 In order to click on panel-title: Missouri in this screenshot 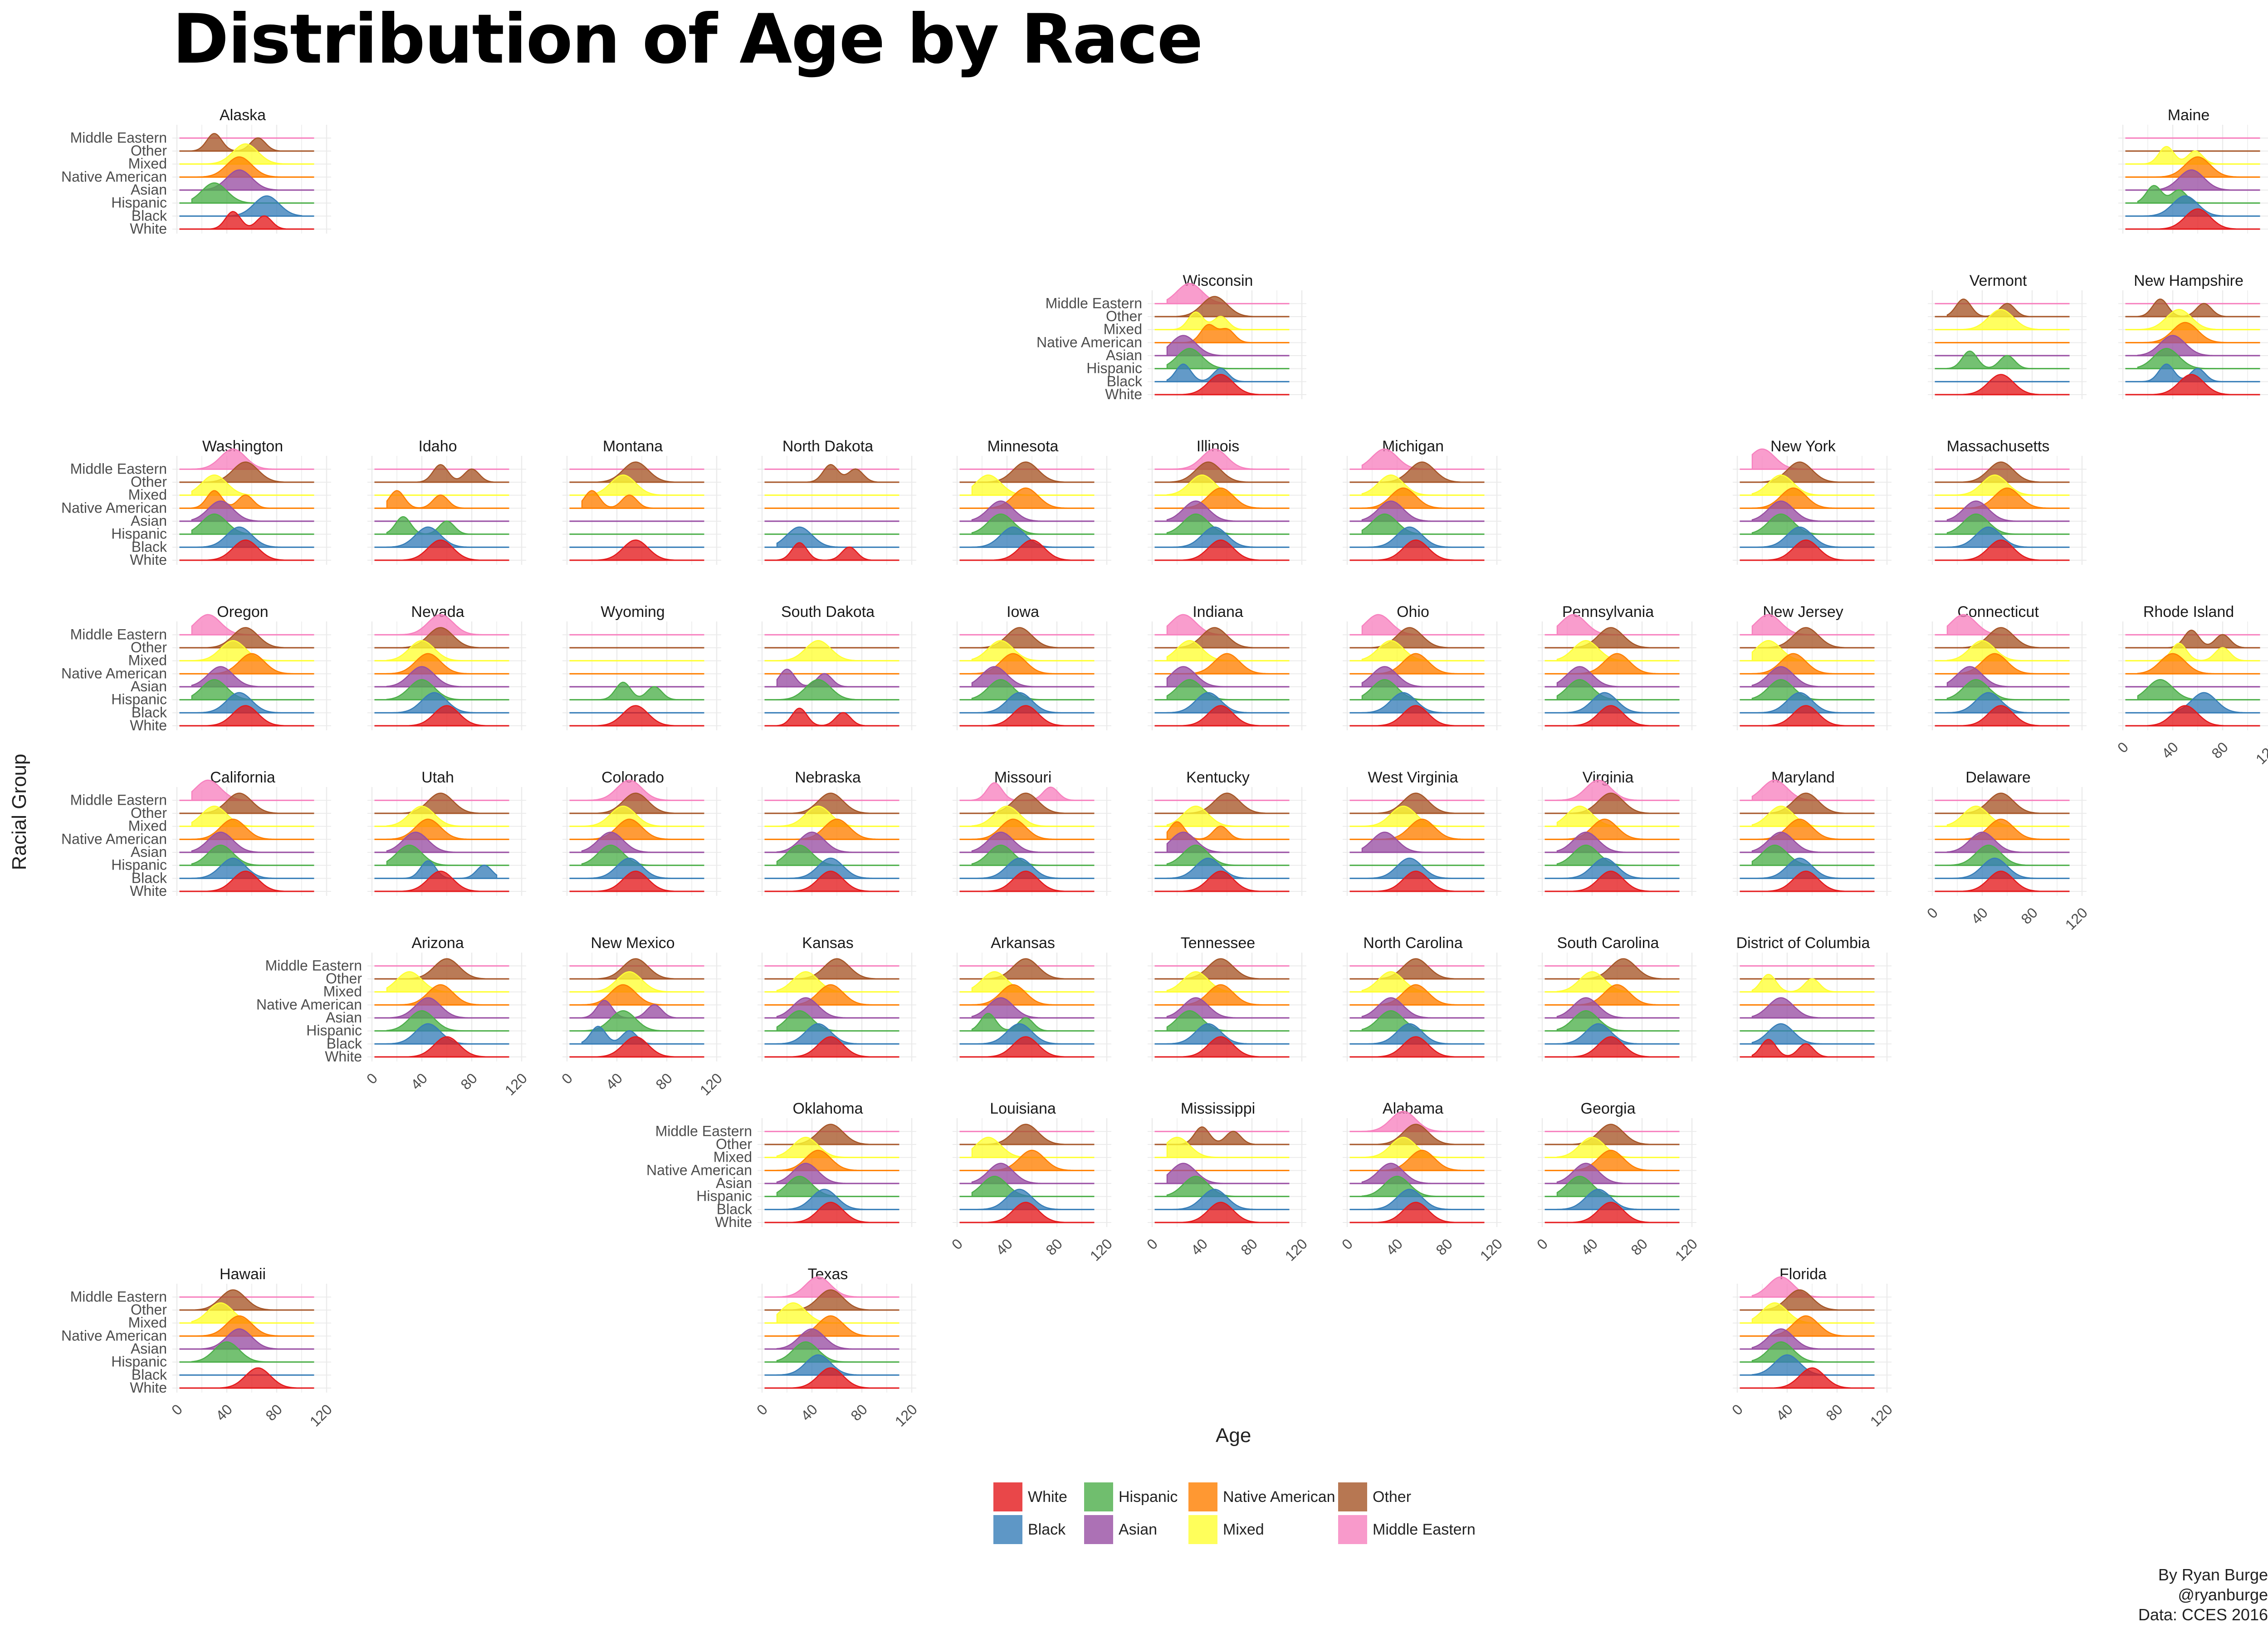, I will do `click(1023, 777)`.